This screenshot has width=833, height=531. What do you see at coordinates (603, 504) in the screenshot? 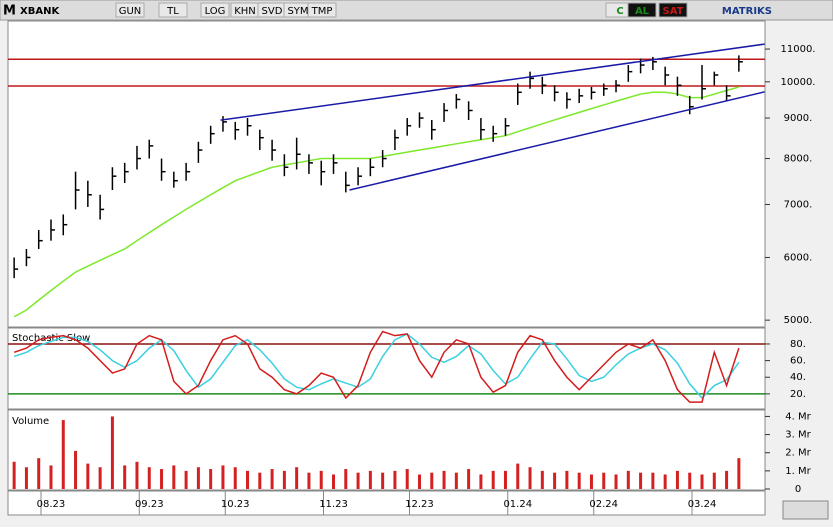
I see `x-tick-label: 02.24` at bounding box center [603, 504].